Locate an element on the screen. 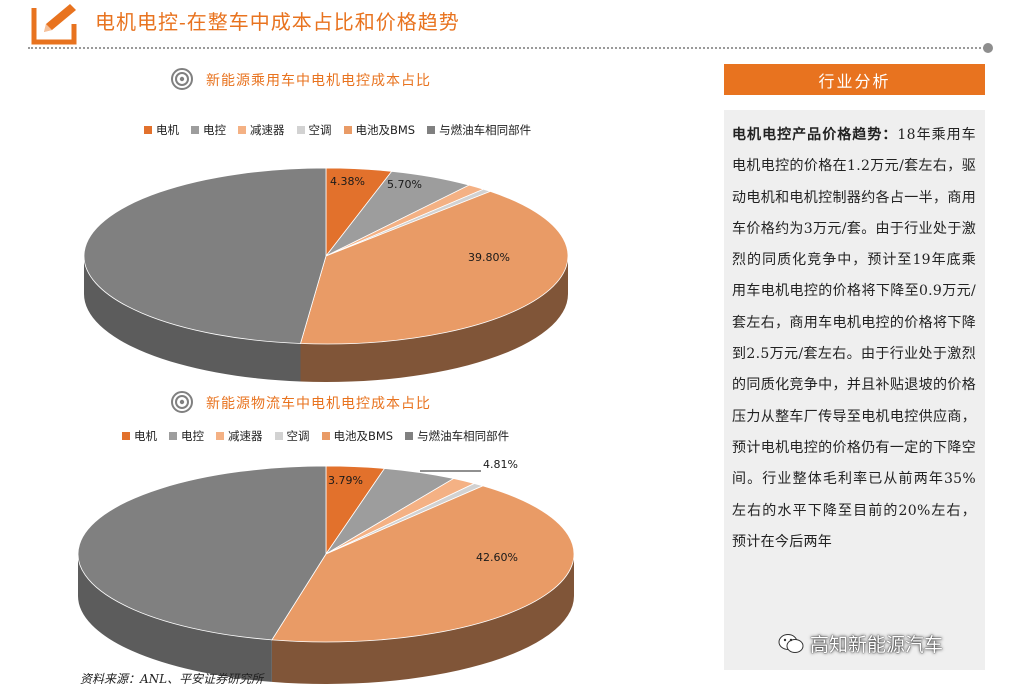 The width and height of the screenshot is (1013, 694). side-panel-header: 行业分析 is located at coordinates (854, 79).